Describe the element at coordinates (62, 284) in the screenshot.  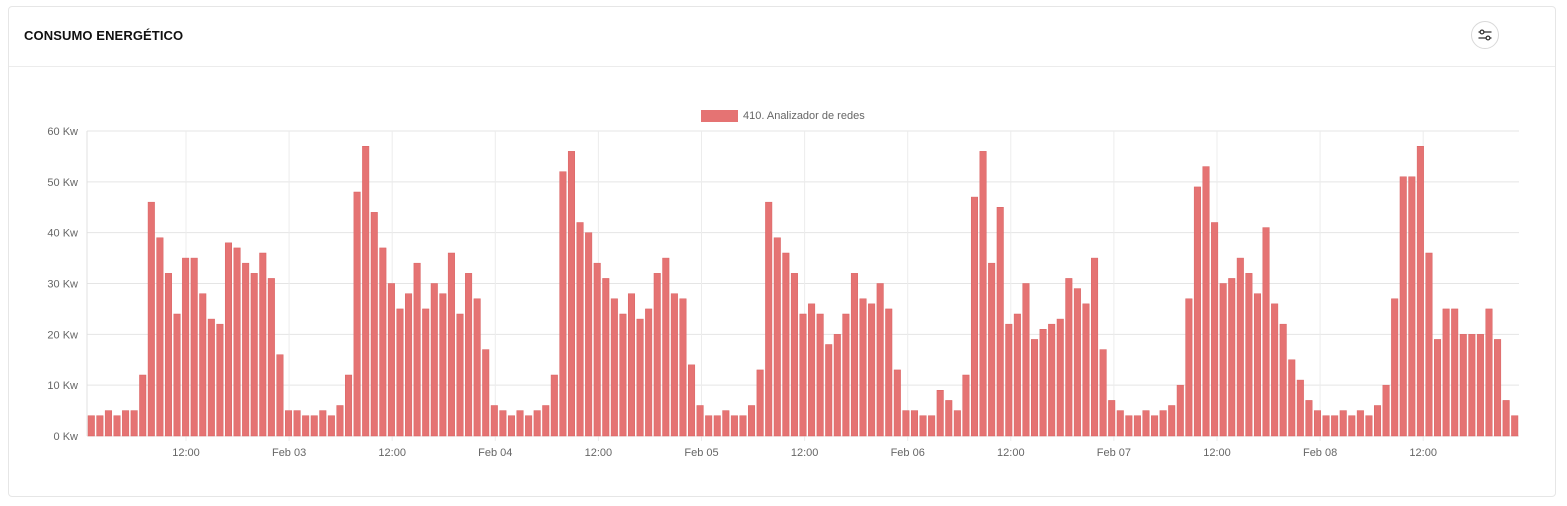
I see `y-axis: 0 Kw 10 Kw 20 Kw 30 Kw 40 Kw 50 Kw 60 Kw` at that location.